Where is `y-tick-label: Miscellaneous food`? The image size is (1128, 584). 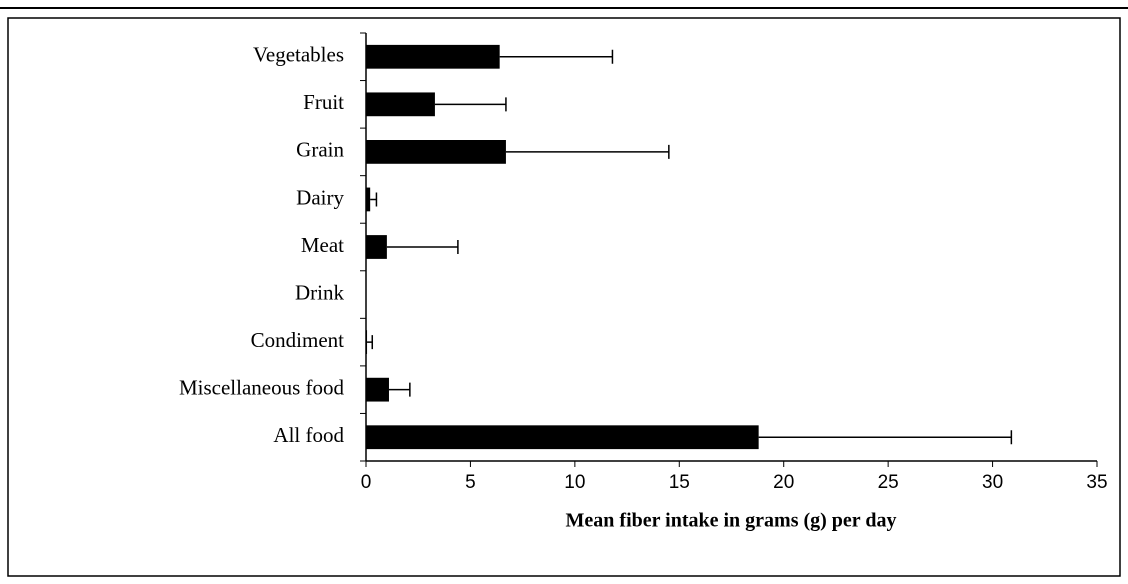
y-tick-label: Miscellaneous food is located at coordinates (262, 387).